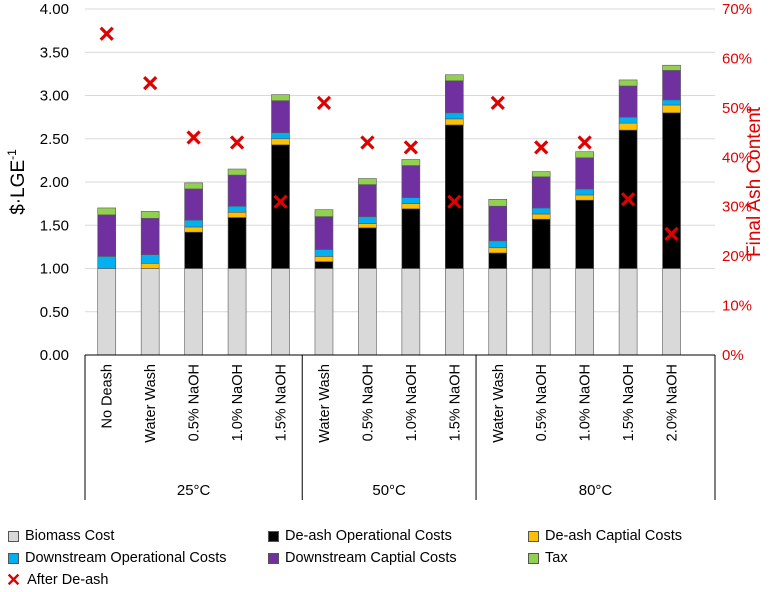  I want to click on left-tick-label: 2.00, so click(54, 182).